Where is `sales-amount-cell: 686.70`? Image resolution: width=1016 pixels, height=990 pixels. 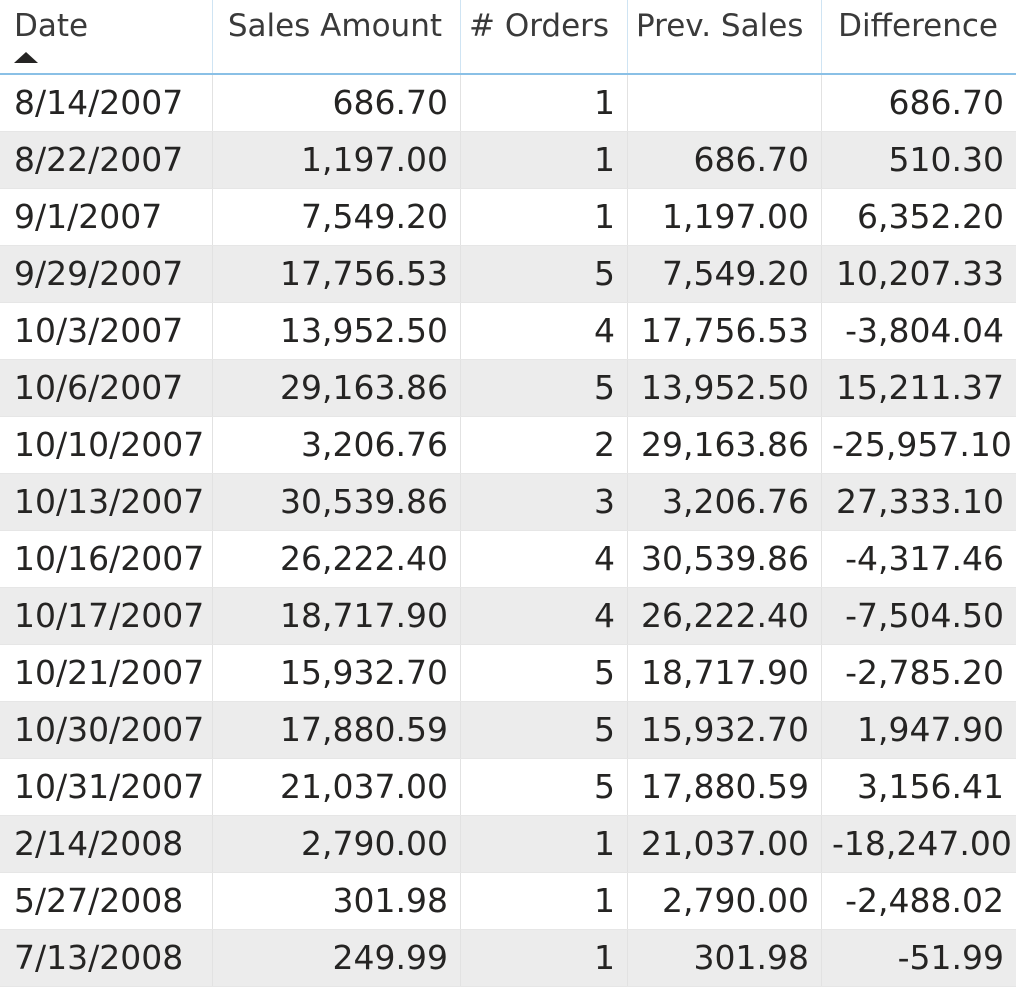 sales-amount-cell: 686.70 is located at coordinates (337, 103).